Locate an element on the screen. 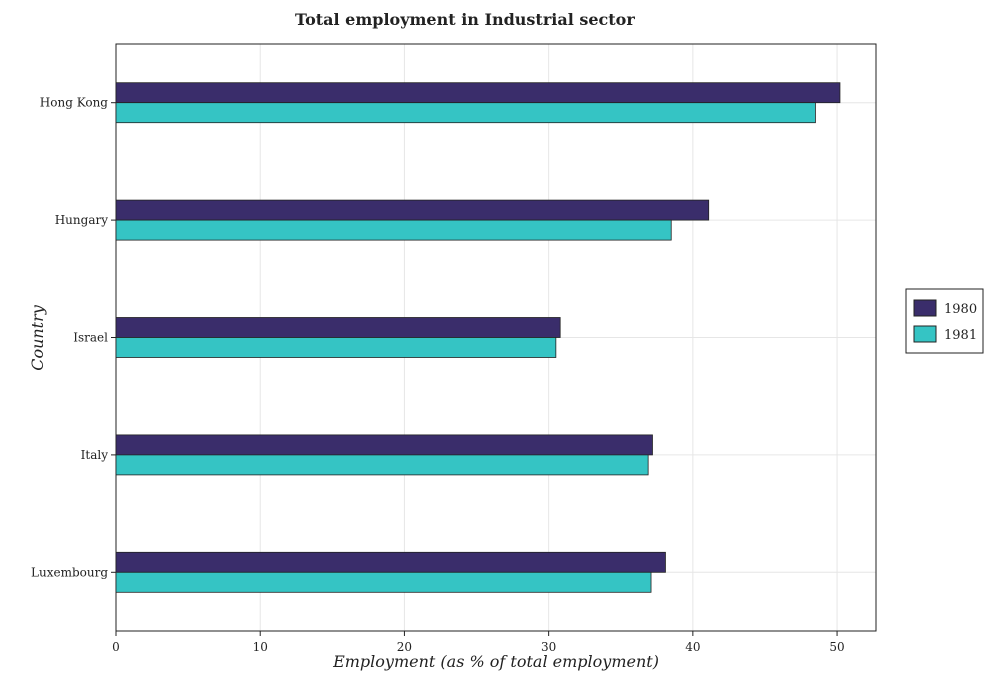 The image size is (984, 700). bar-1980-italy is located at coordinates (384, 445).